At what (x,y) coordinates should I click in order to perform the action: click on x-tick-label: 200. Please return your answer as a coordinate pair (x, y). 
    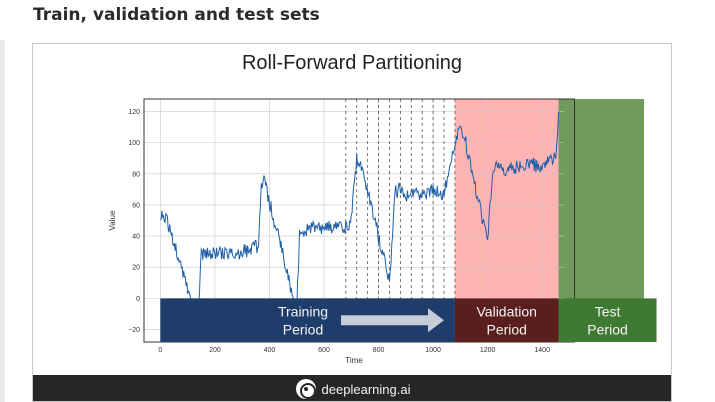
    Looking at the image, I should click on (215, 350).